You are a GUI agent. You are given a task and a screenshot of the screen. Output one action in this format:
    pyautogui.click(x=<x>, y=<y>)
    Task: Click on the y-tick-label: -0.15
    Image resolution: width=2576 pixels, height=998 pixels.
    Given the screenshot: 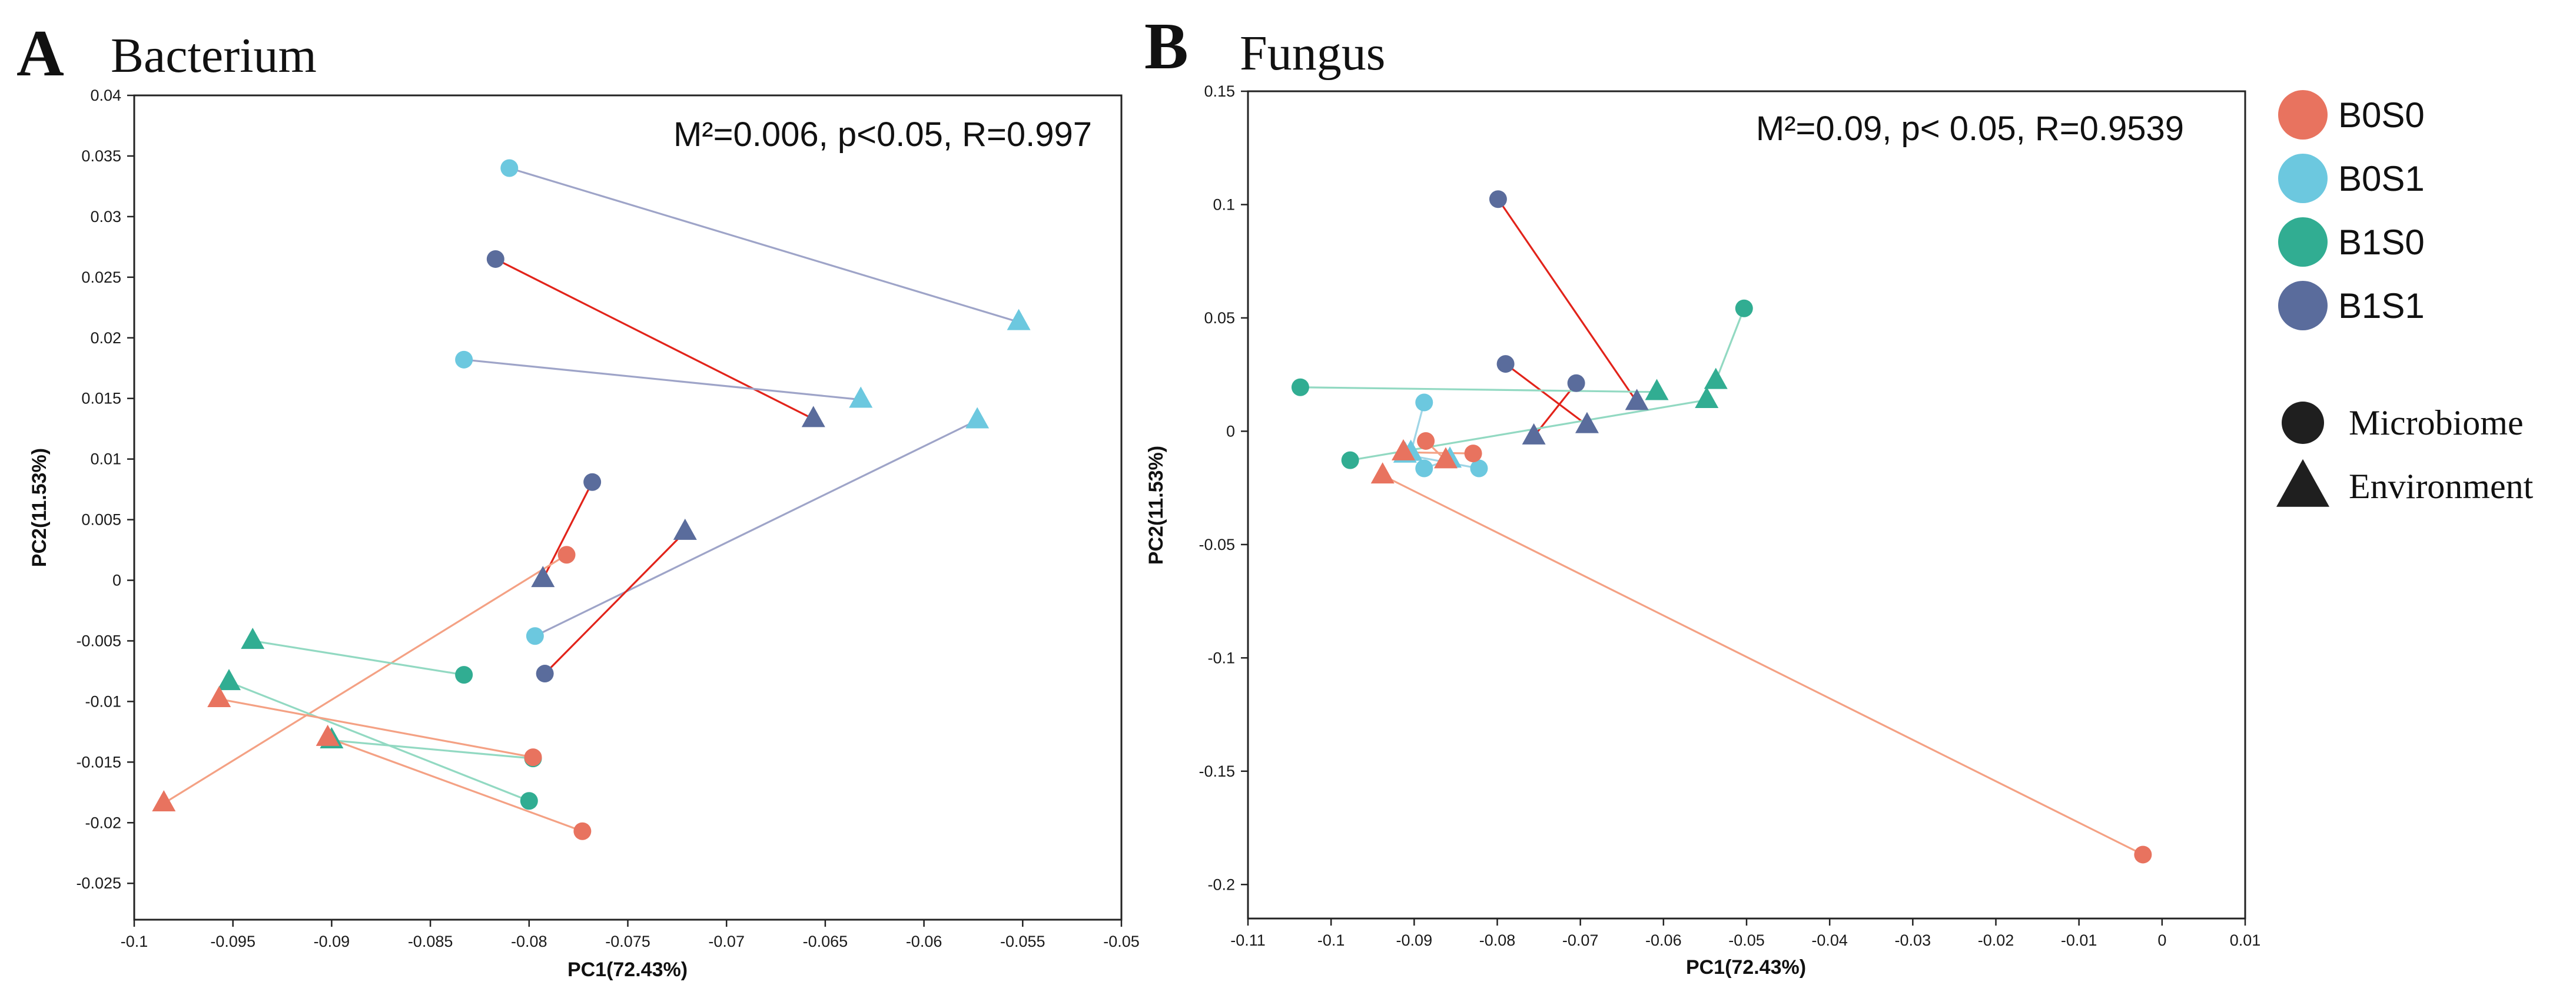 What is the action you would take?
    pyautogui.click(x=1217, y=771)
    